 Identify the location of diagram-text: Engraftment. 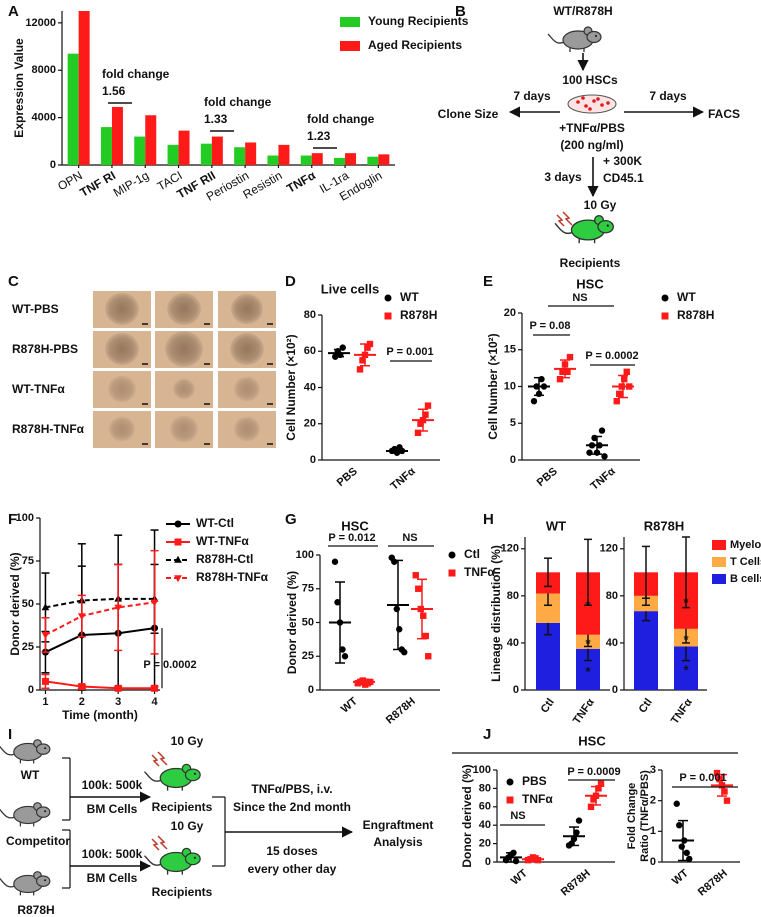
(398, 825).